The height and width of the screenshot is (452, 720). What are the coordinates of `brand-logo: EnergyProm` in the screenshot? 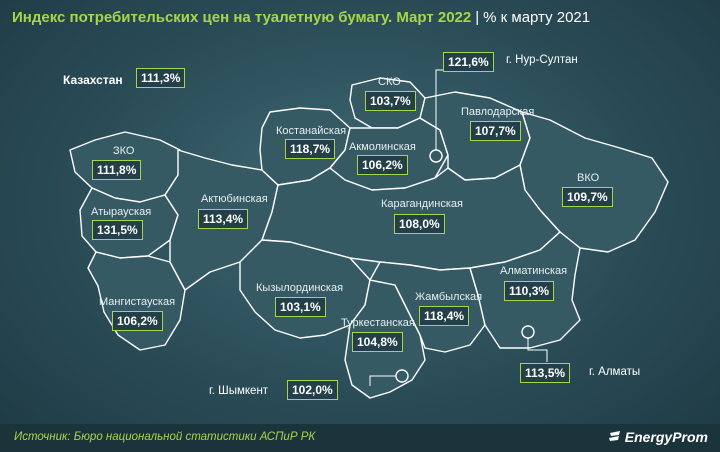 It's located at (658, 437).